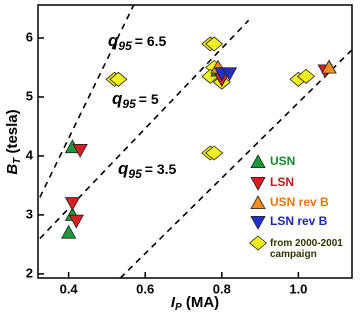 The image size is (360, 315). I want to click on legend-label: LSN rev B, so click(299, 221).